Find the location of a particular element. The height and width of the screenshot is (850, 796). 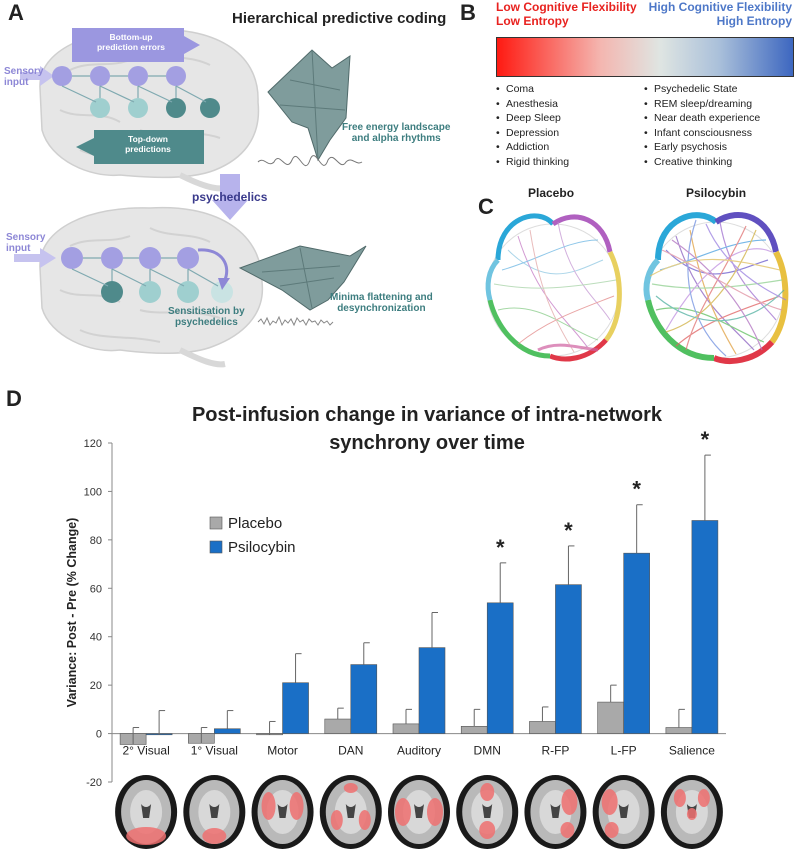

list-item: Coma is located at coordinates (532, 89).